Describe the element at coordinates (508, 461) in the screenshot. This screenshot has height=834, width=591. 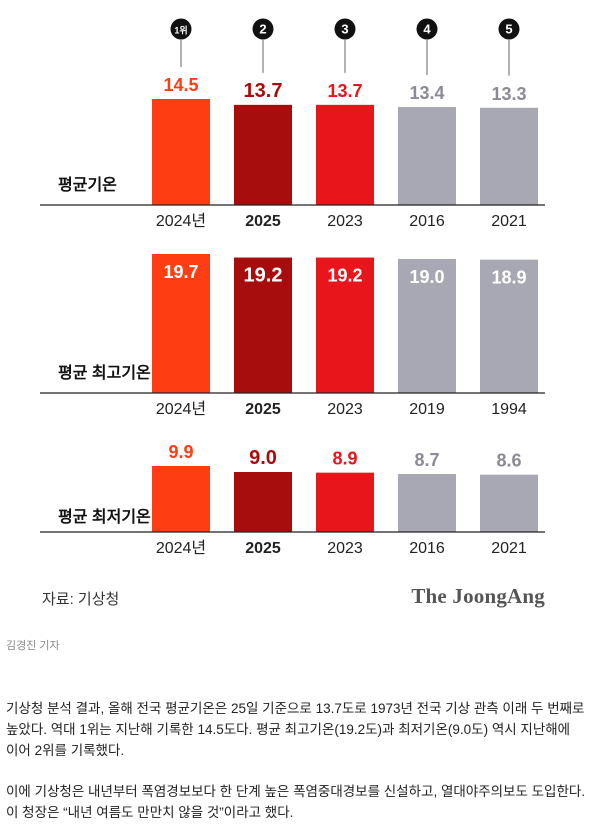
I see `value-label: 8.6` at that location.